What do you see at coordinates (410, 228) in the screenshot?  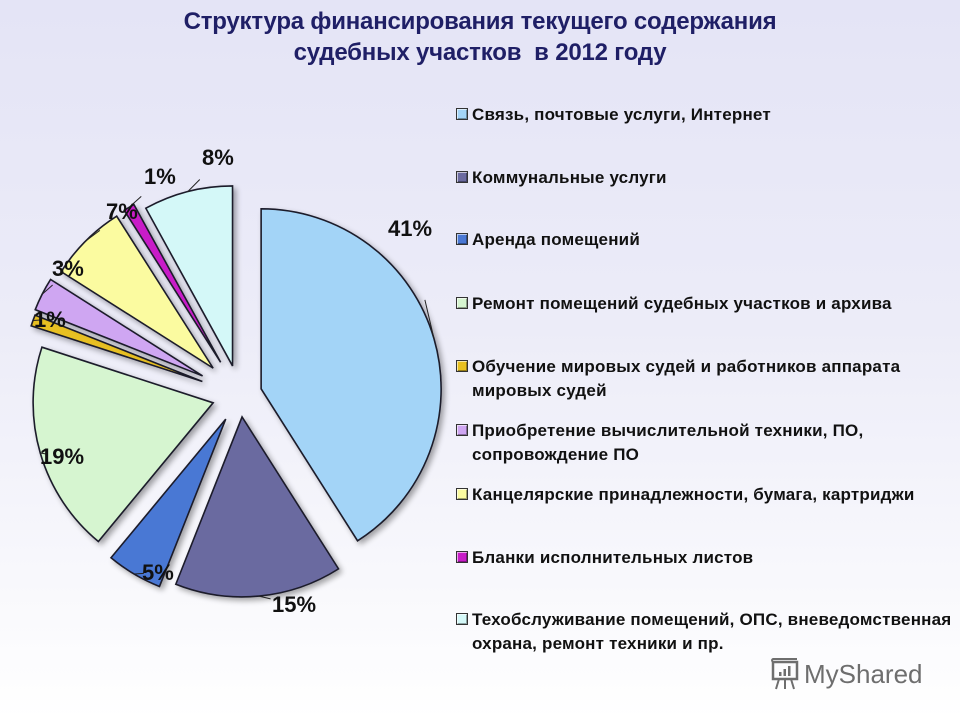 I see `slice-percent-label: 41%` at bounding box center [410, 228].